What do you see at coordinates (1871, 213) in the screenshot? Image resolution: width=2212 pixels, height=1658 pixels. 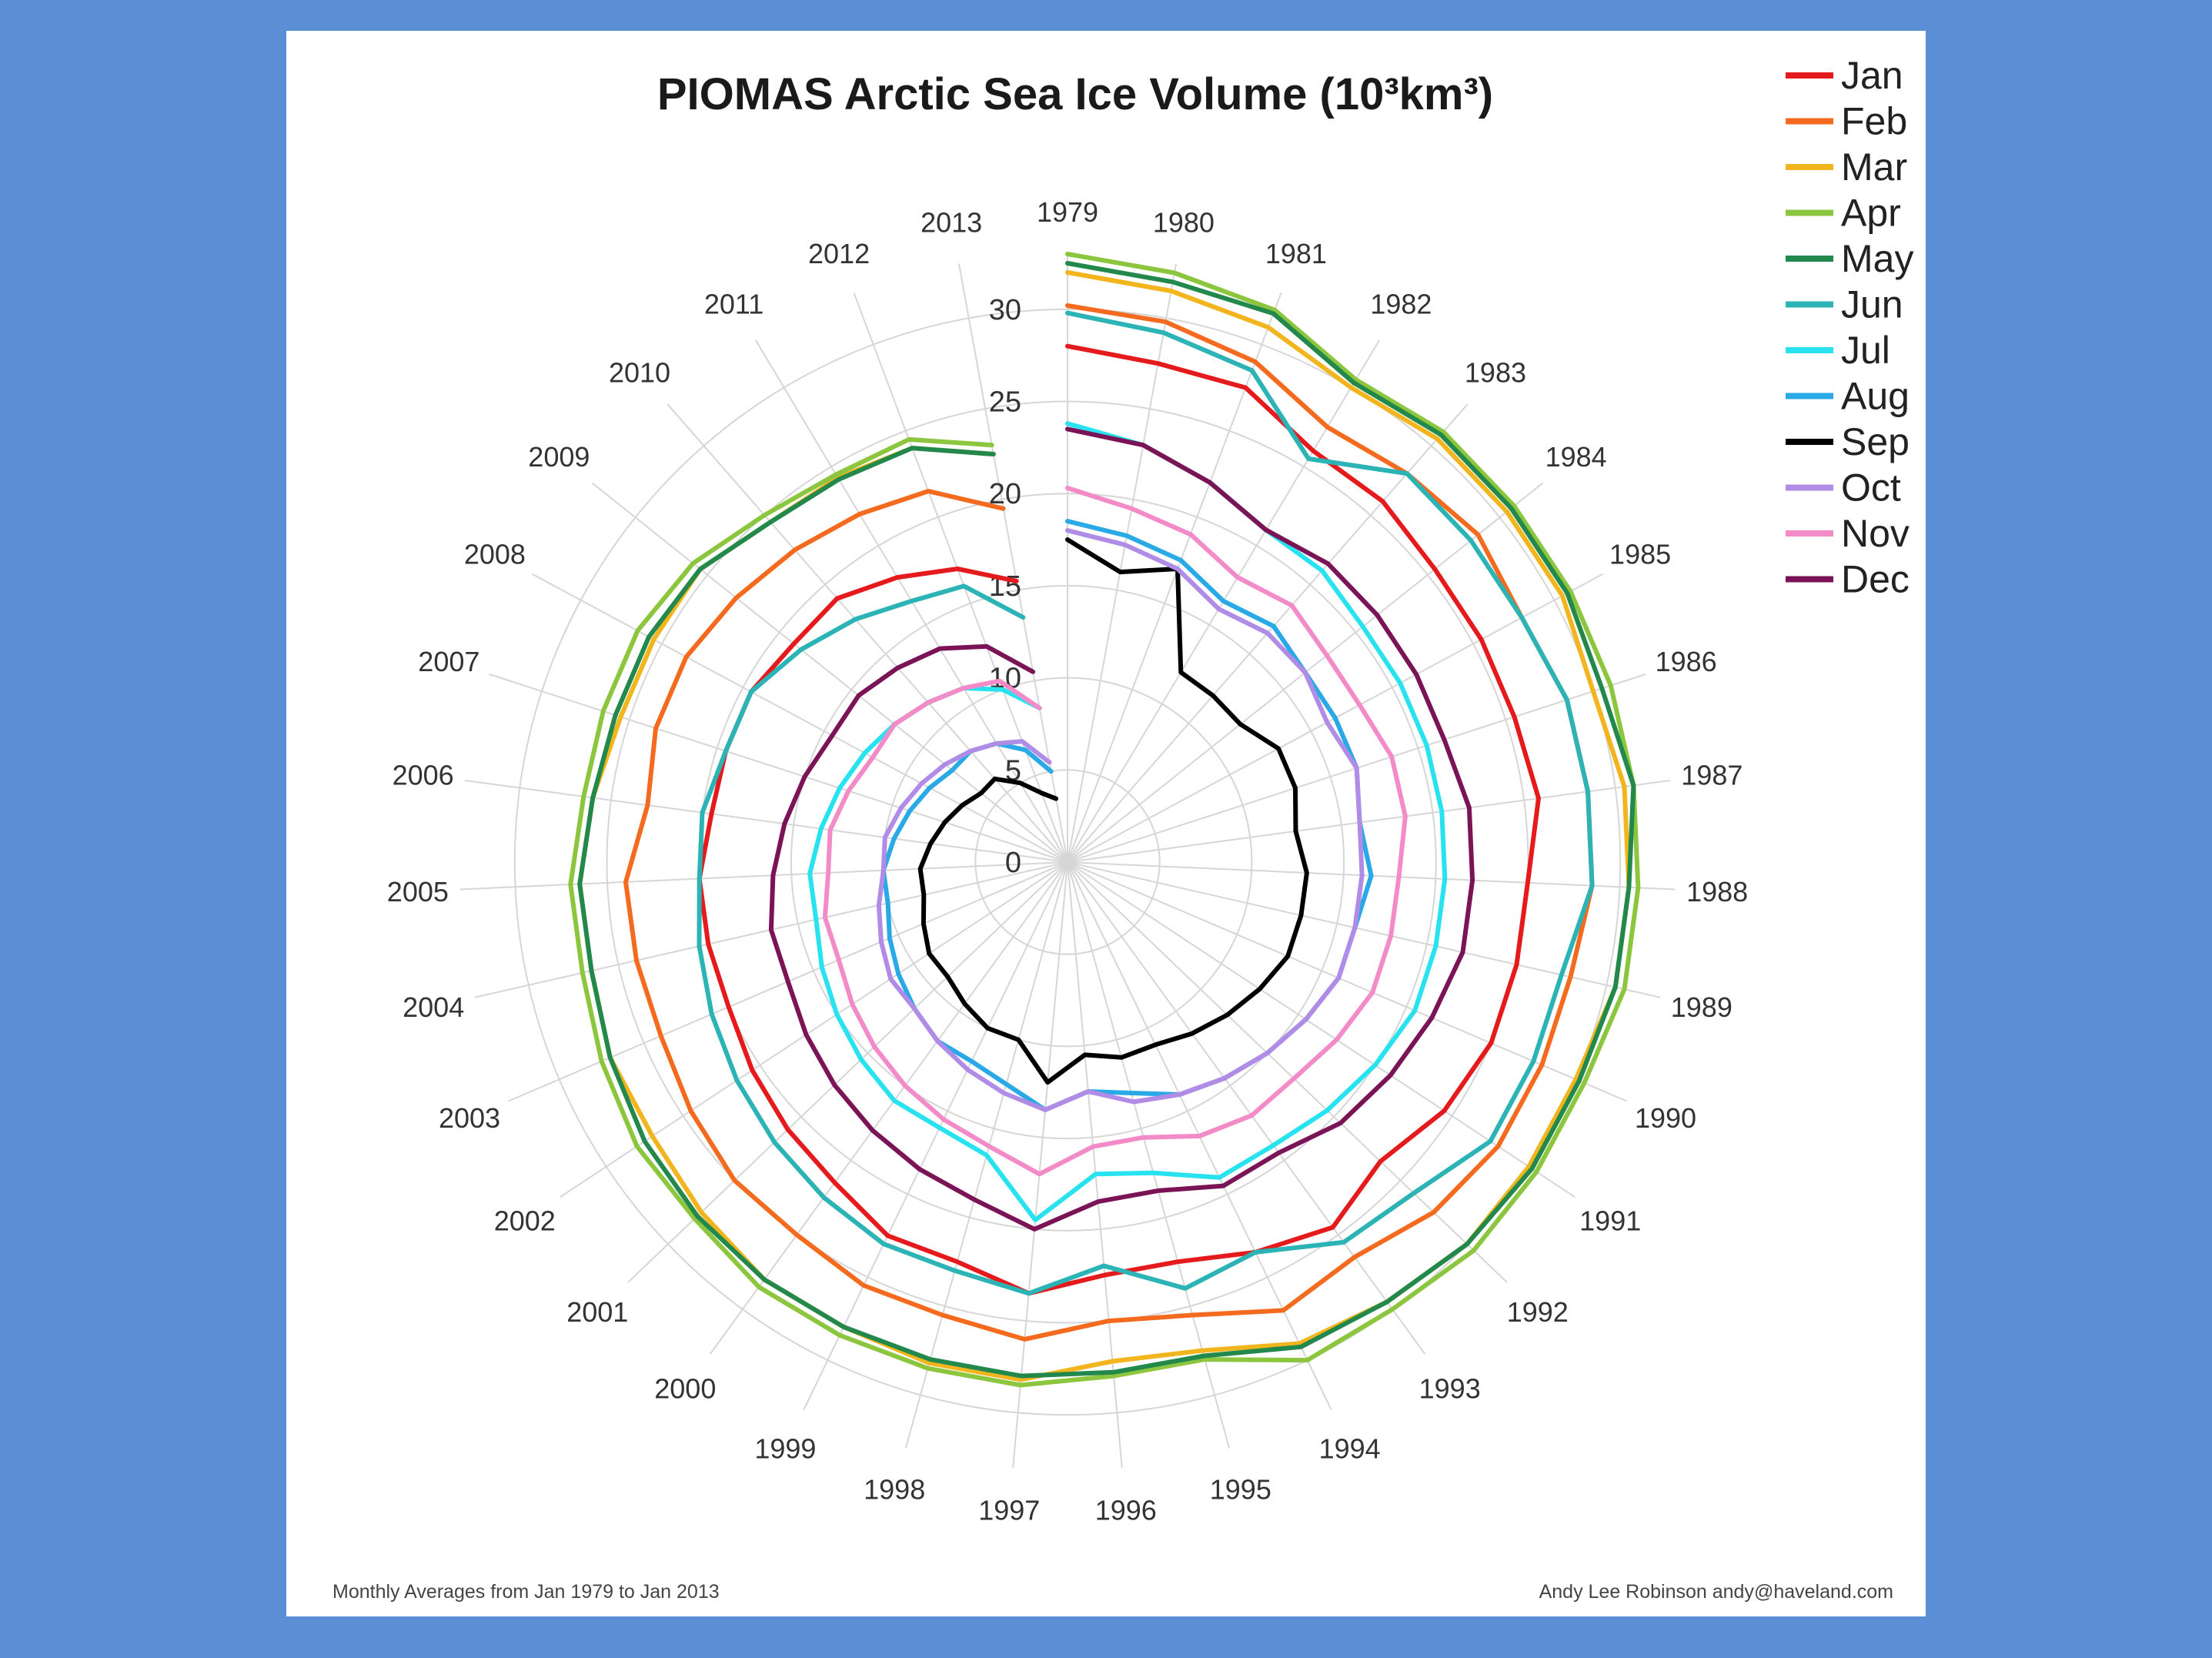 I see `legend-label-apr: Apr` at bounding box center [1871, 213].